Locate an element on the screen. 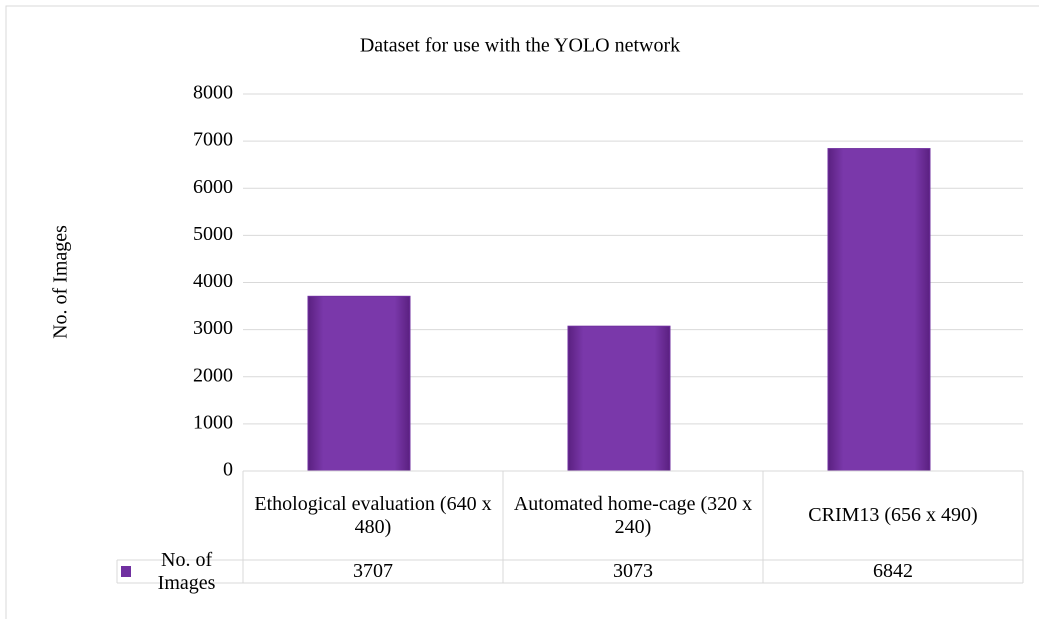  x-tick-label: Automated home-cage (320 x 240) is located at coordinates (633, 515).